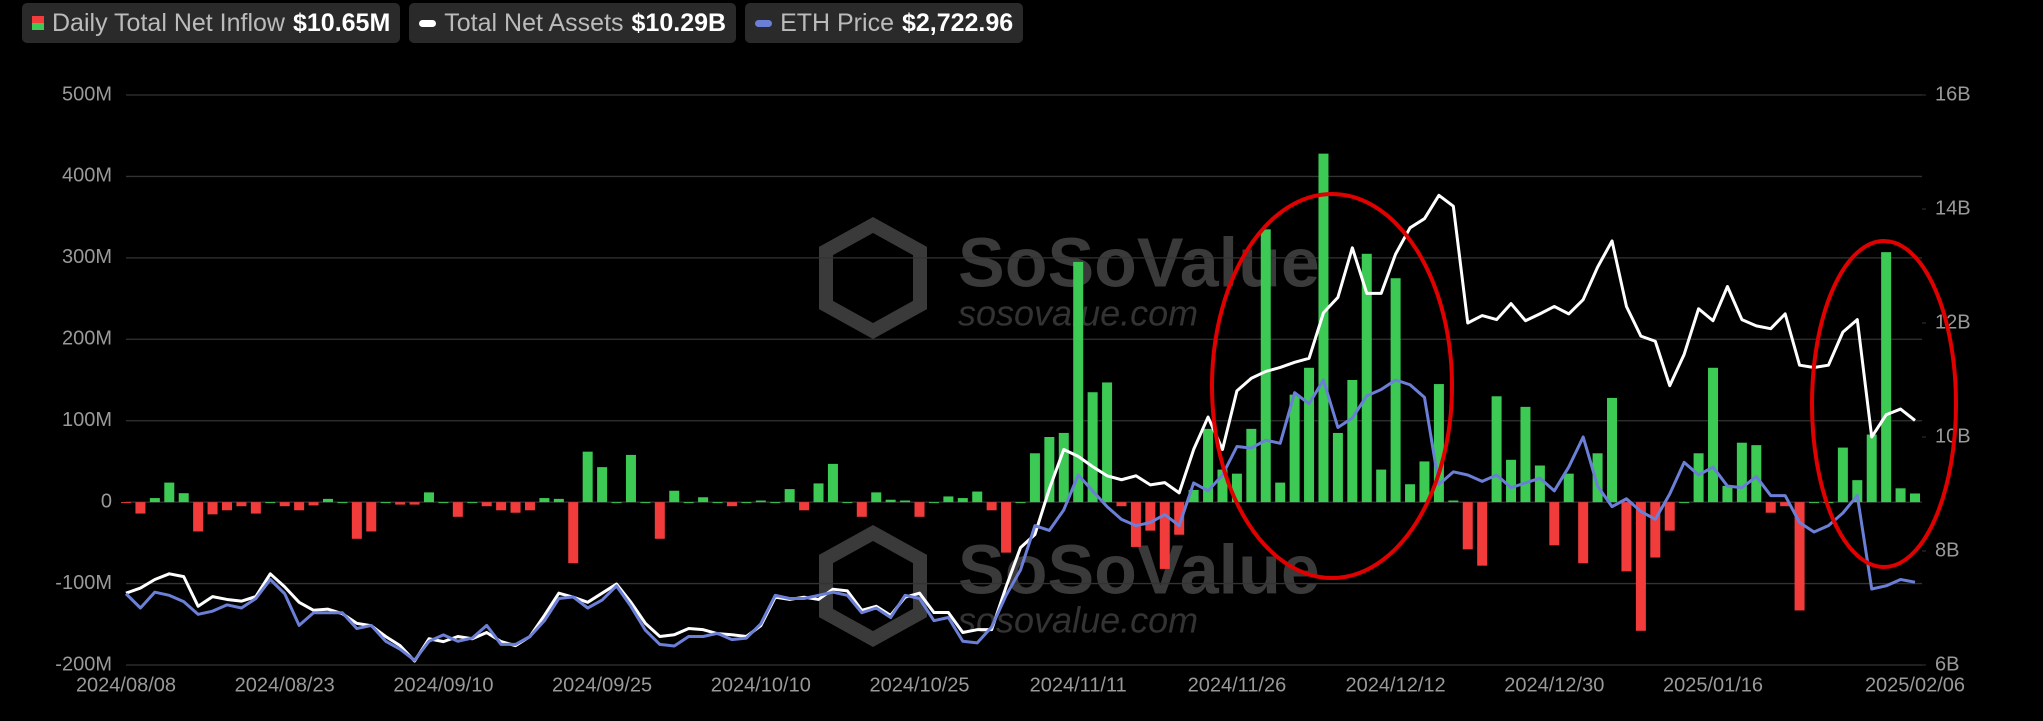 This screenshot has height=721, width=2043. I want to click on y-tick-label: -100M, so click(83, 583).